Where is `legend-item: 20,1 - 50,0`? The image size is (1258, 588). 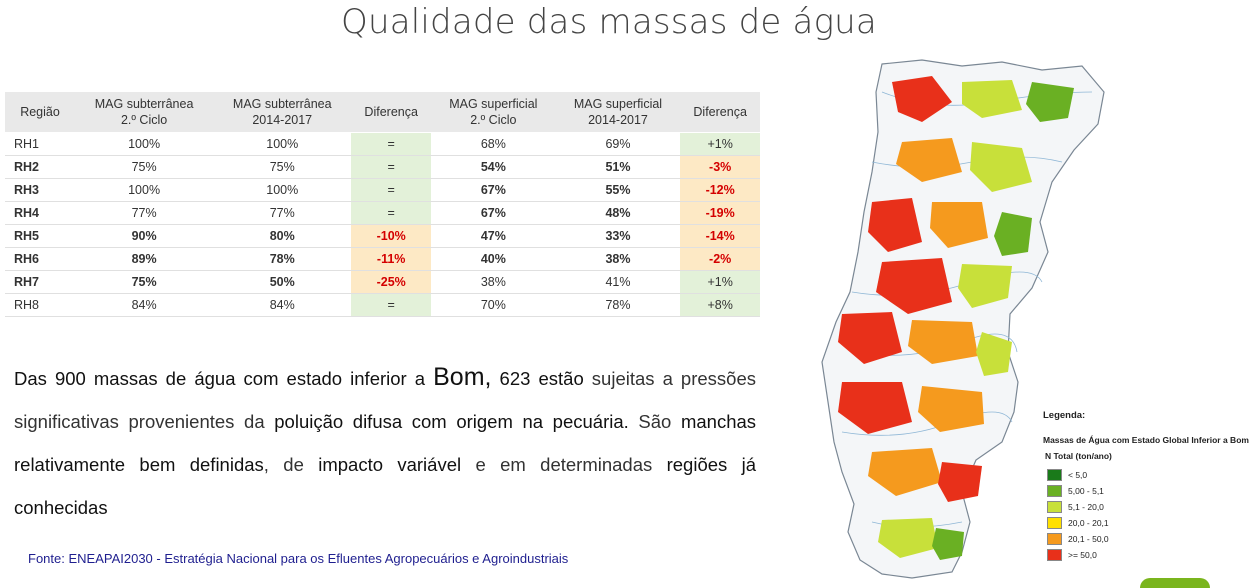 legend-item: 20,1 - 50,0 is located at coordinates (1148, 539).